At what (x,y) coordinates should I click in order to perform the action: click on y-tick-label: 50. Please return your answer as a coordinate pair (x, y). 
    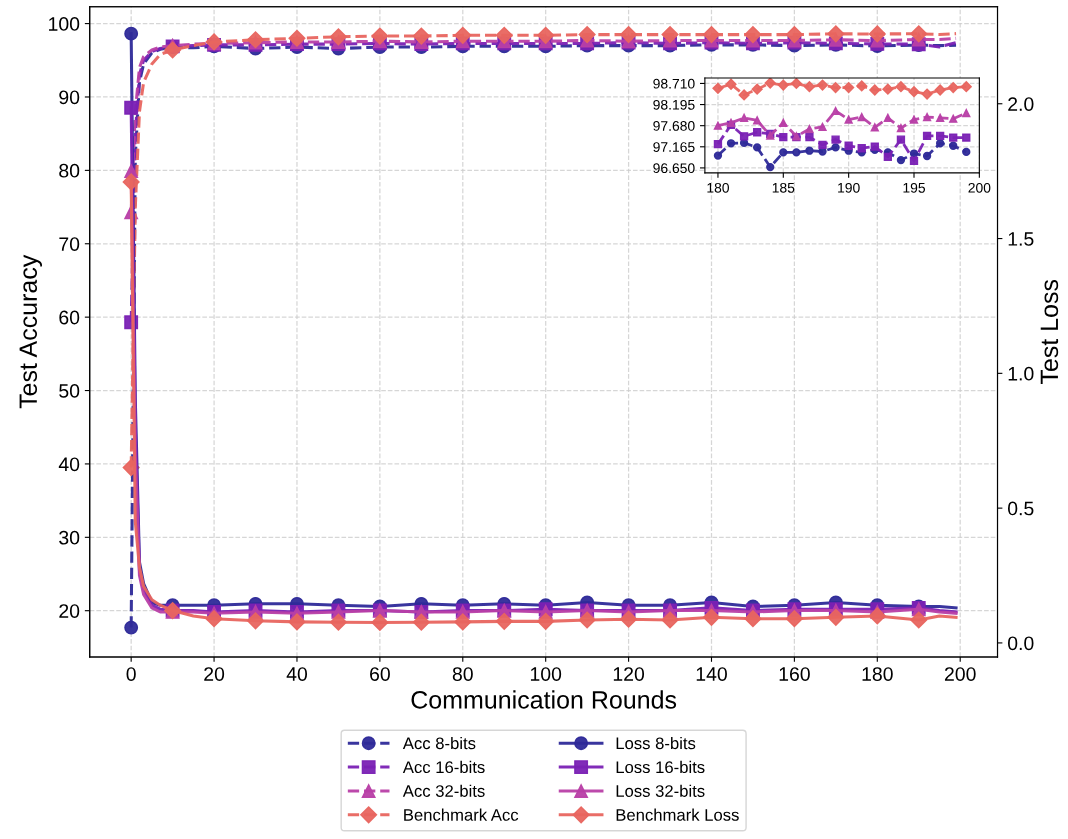
    Looking at the image, I should click on (69, 391).